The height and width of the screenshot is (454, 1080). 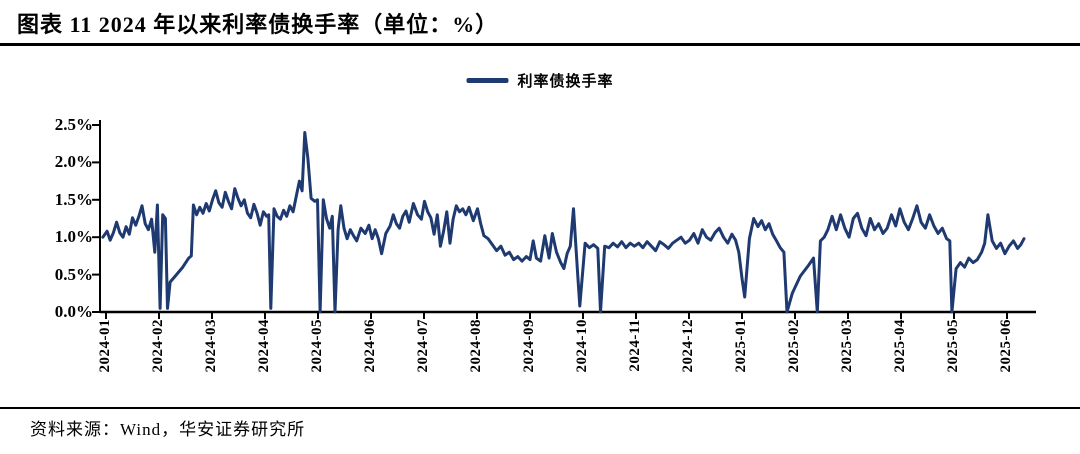 What do you see at coordinates (540, 44) in the screenshot?
I see `title-underline` at bounding box center [540, 44].